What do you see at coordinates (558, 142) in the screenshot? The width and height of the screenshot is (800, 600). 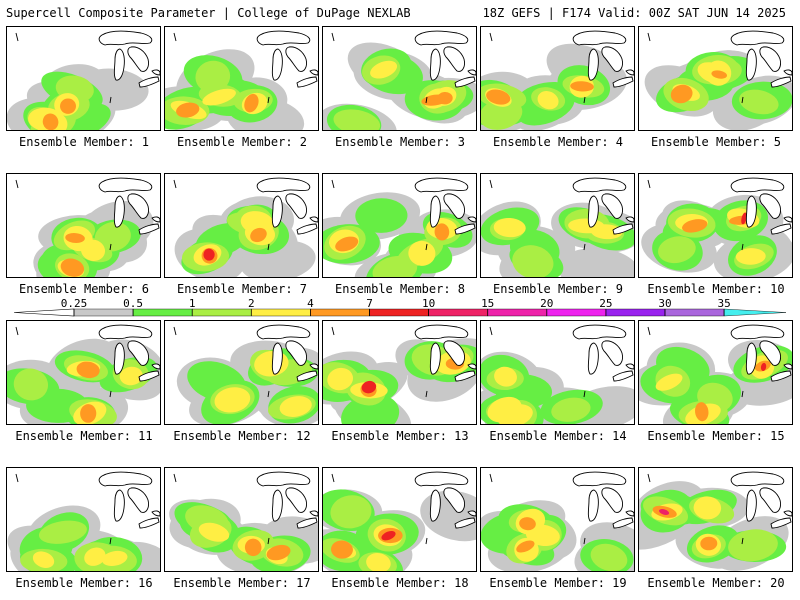 I see `ensemble-member-label: Ensemble Member: 4` at bounding box center [558, 142].